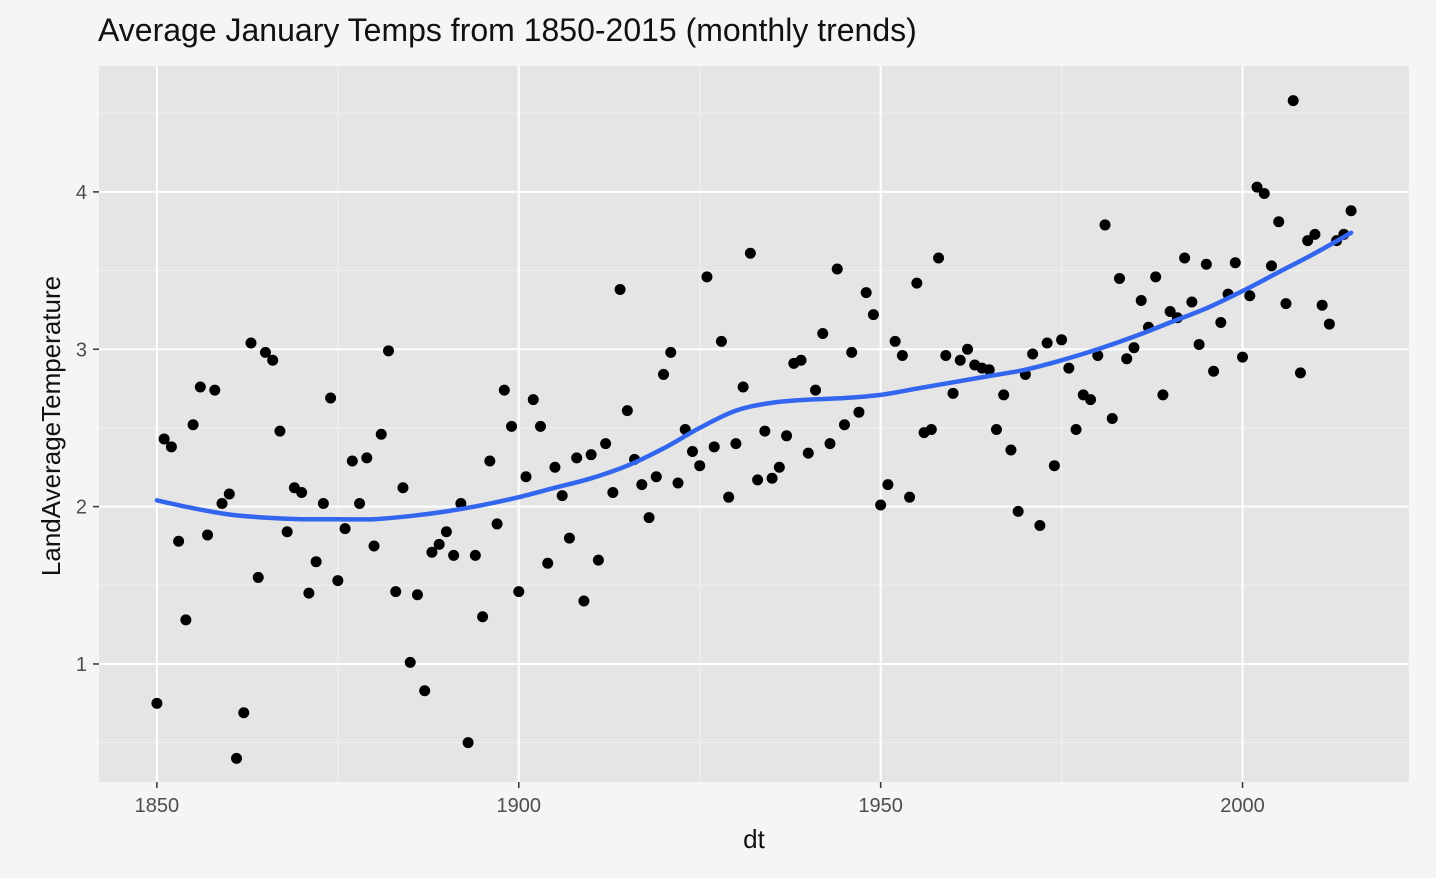  Describe the element at coordinates (1242, 806) in the screenshot. I see `x-tick-label: 2000` at that location.